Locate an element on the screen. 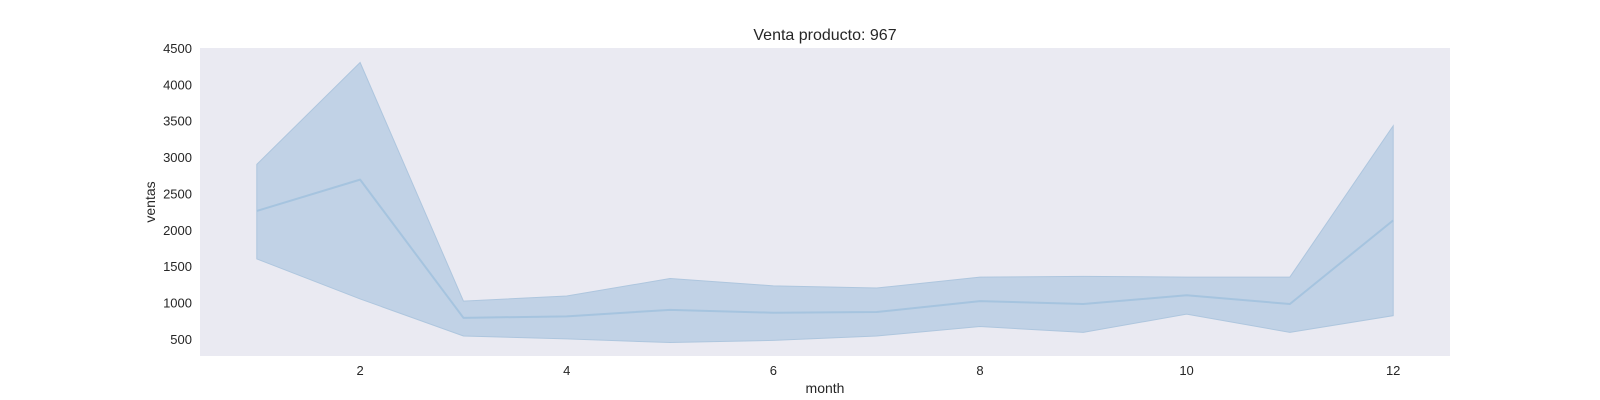 The width and height of the screenshot is (1600, 400). y-axis-ticks: 500 1000 1500 2000 2500 3000 3500 4000 4500 is located at coordinates (177, 194).